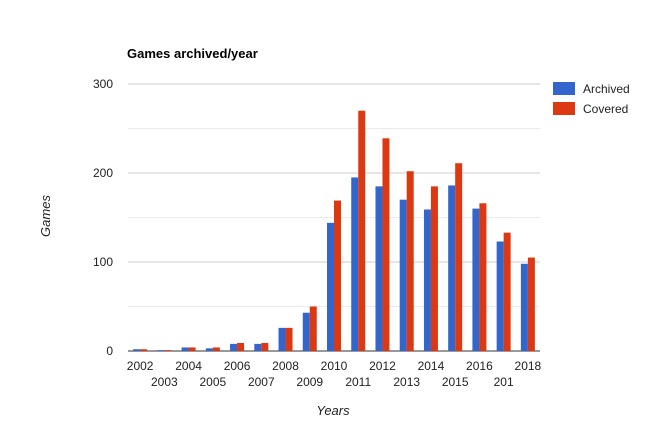 Image resolution: width=666 pixels, height=438 pixels. Describe the element at coordinates (362, 230) in the screenshot. I see `bar-covered-2011` at that location.